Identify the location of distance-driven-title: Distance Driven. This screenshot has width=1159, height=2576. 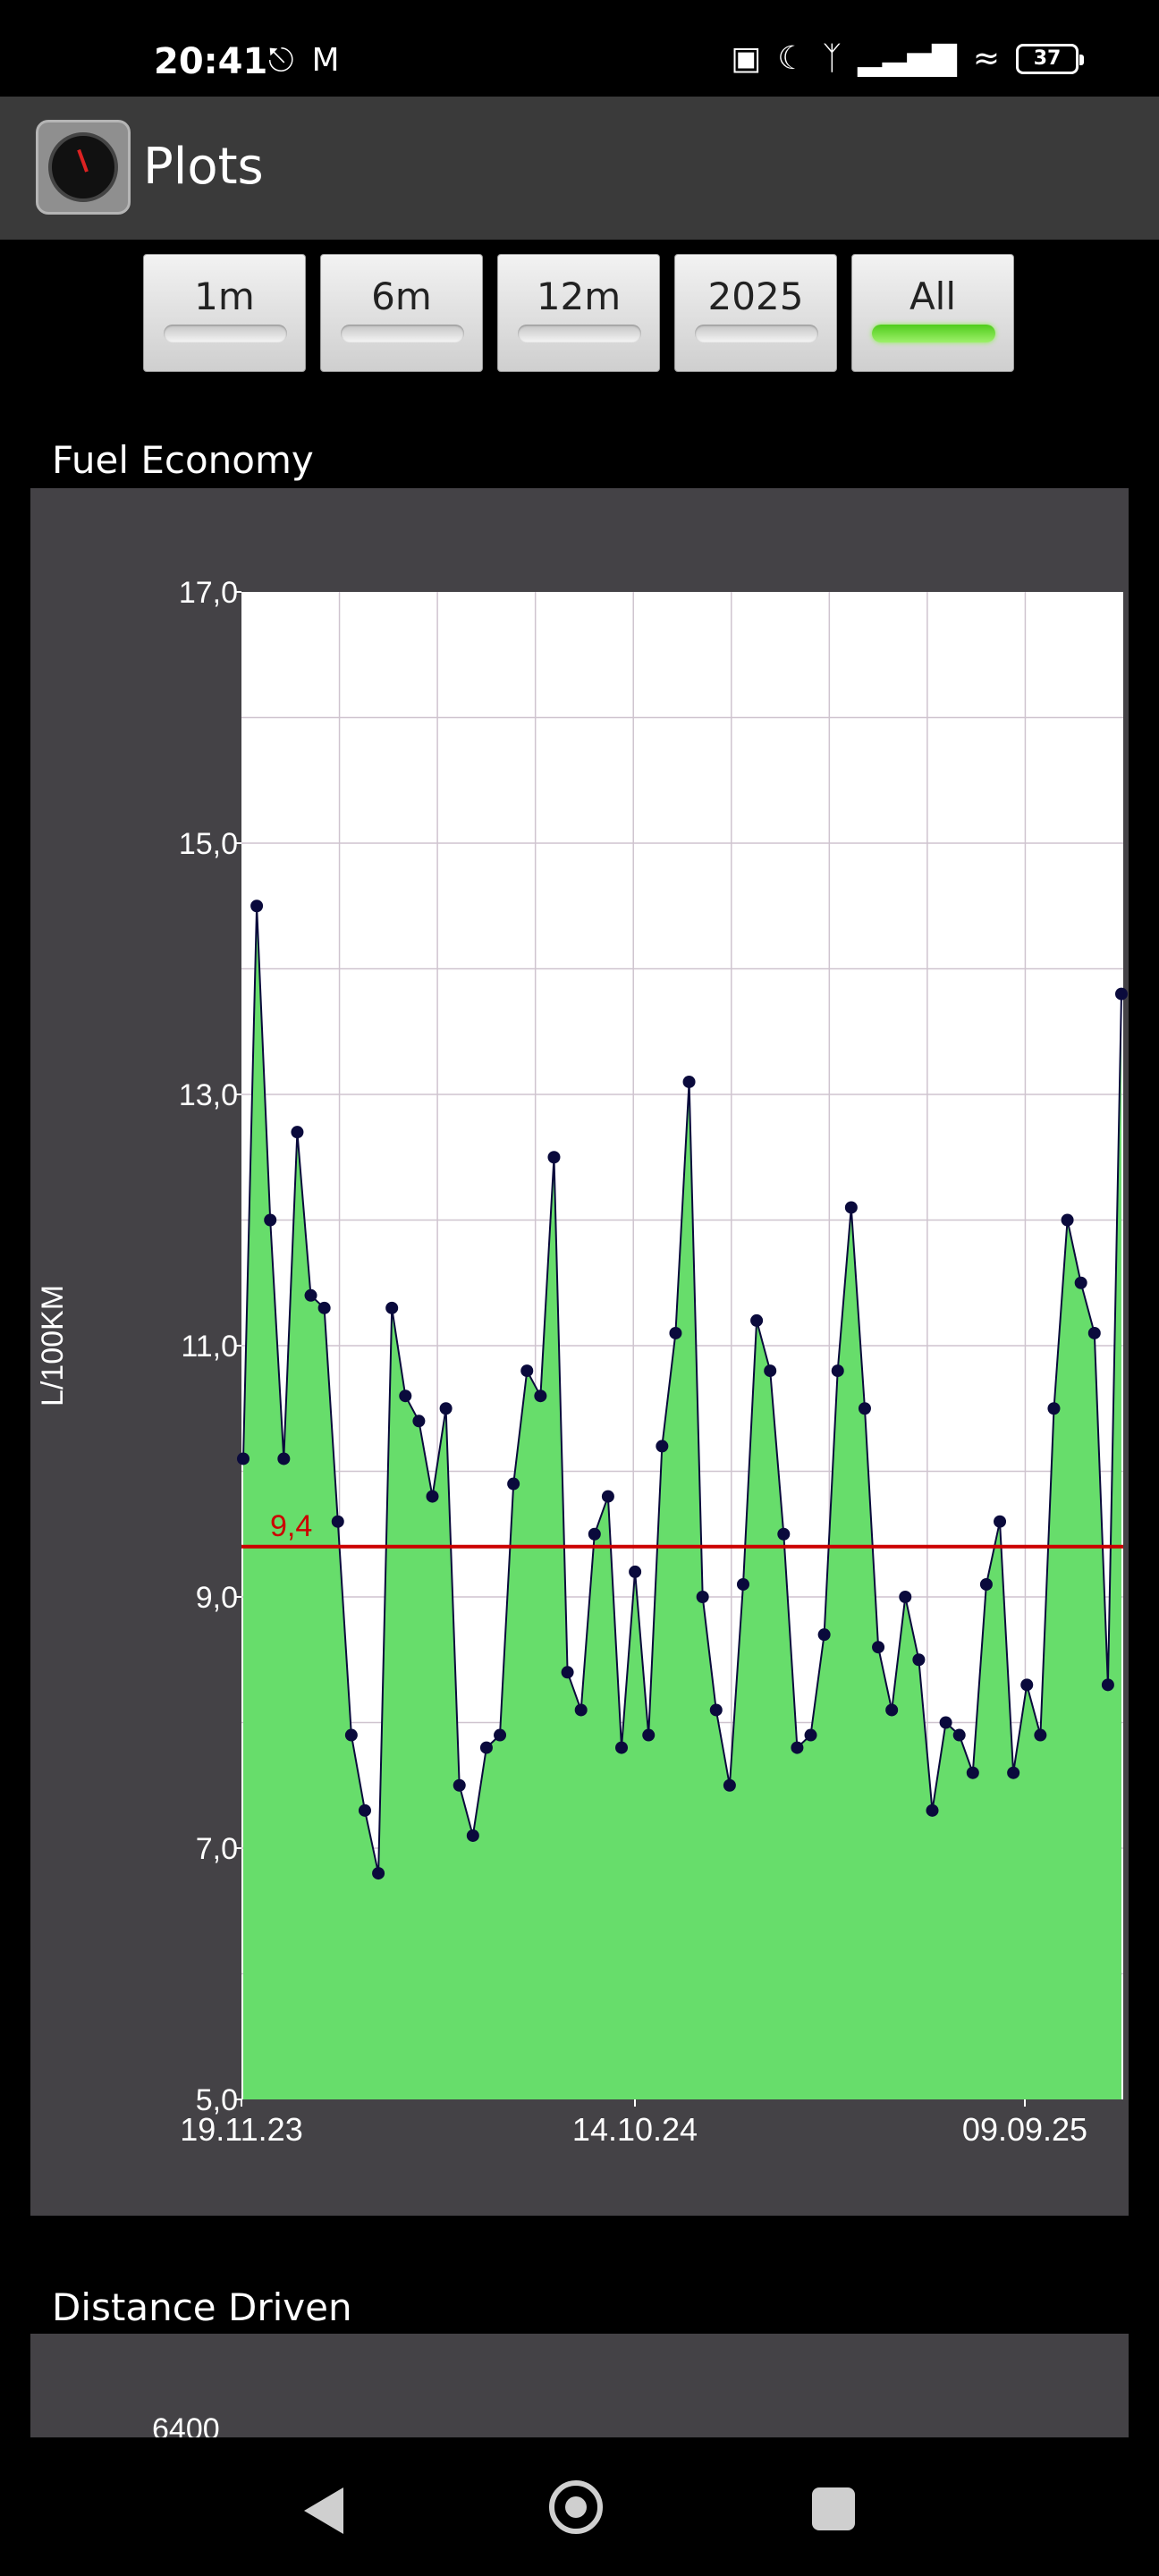
(202, 2307).